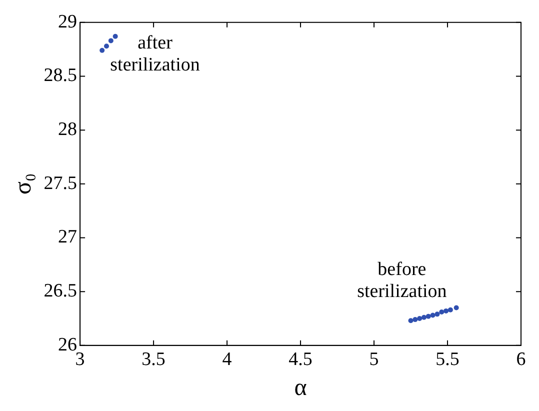 This screenshot has width=539, height=411. I want to click on x-tick-label: 4, so click(227, 359).